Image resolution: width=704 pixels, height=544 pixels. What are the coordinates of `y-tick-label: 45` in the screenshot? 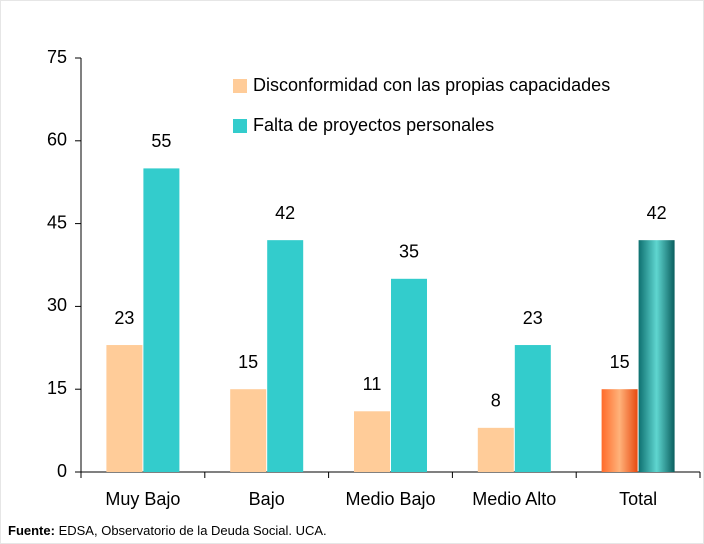 It's located at (57, 222).